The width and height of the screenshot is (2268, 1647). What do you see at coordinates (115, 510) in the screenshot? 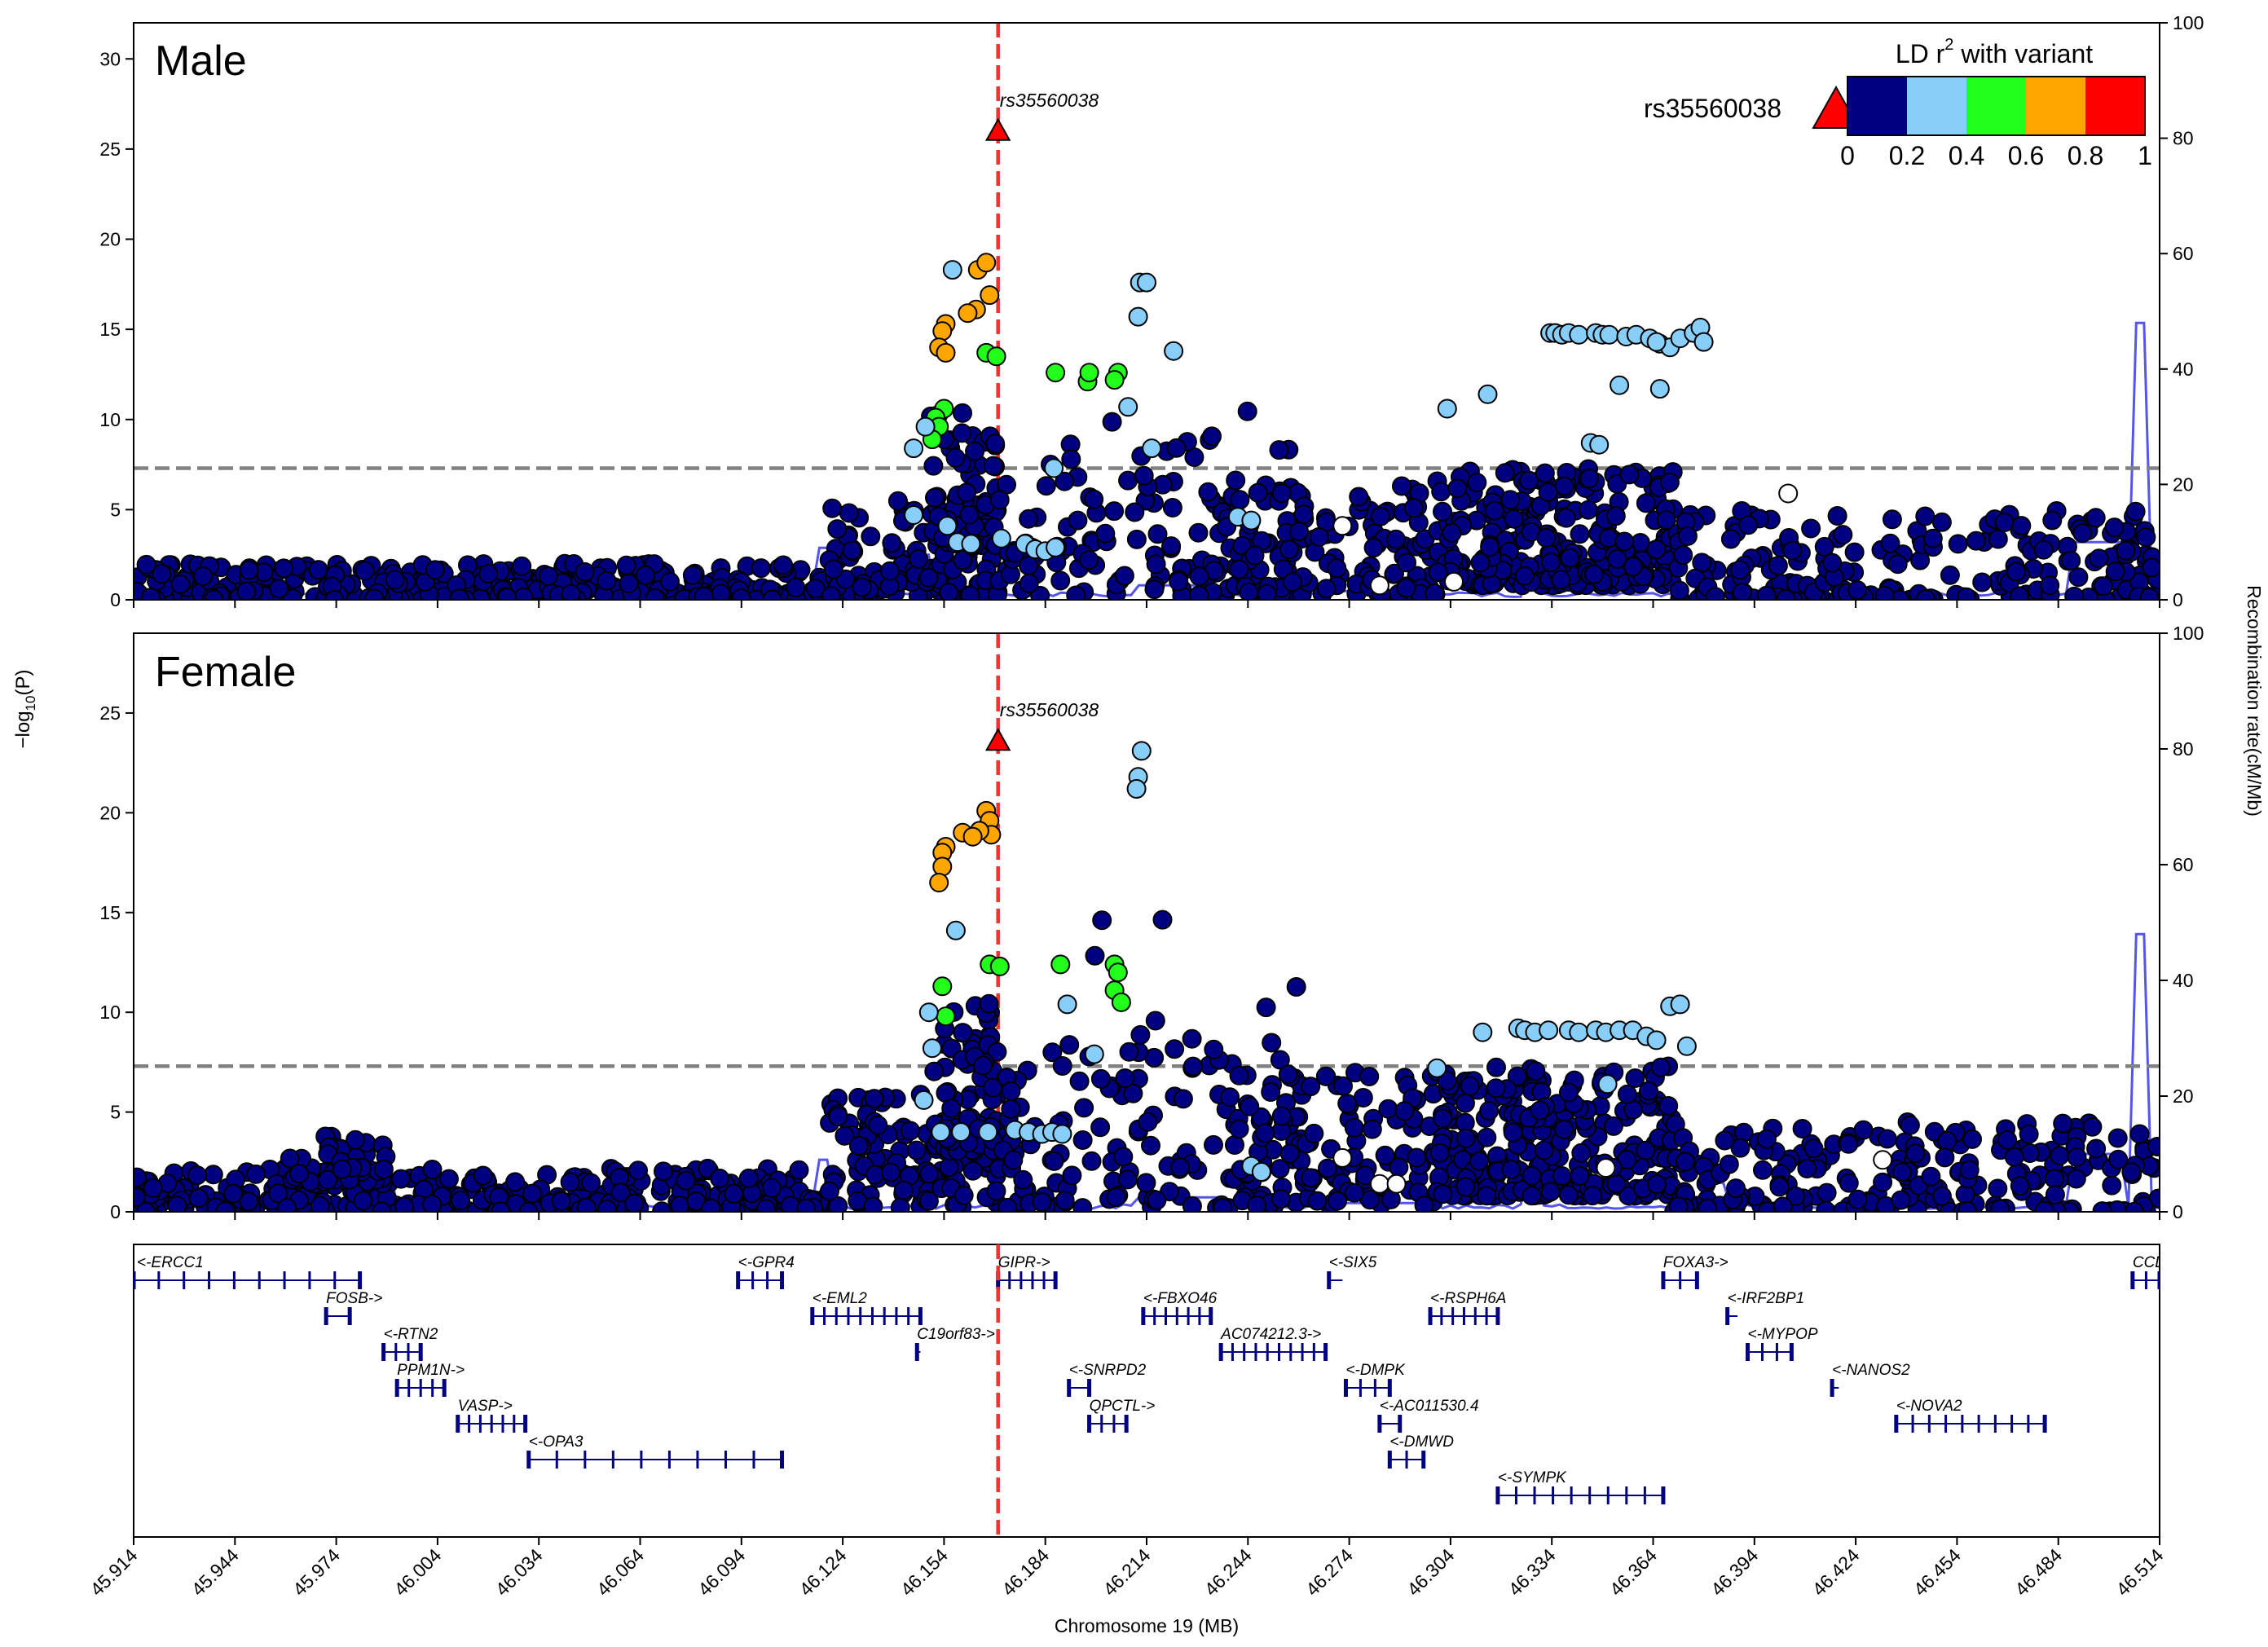
I see `y-tick-label: 5` at bounding box center [115, 510].